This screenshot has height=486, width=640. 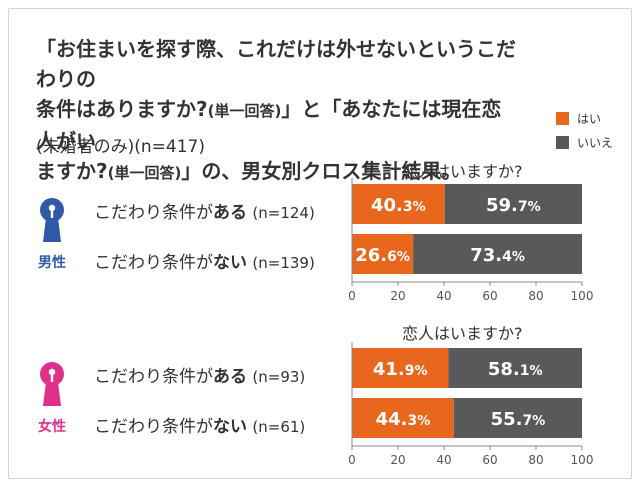 I want to click on legend-item-yes: はい, so click(x=584, y=118).